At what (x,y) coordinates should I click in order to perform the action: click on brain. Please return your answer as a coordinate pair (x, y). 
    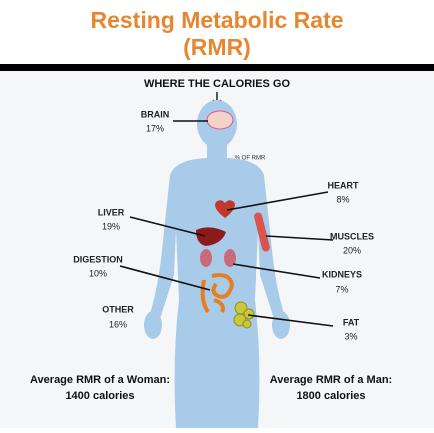
    Looking at the image, I should click on (220, 120).